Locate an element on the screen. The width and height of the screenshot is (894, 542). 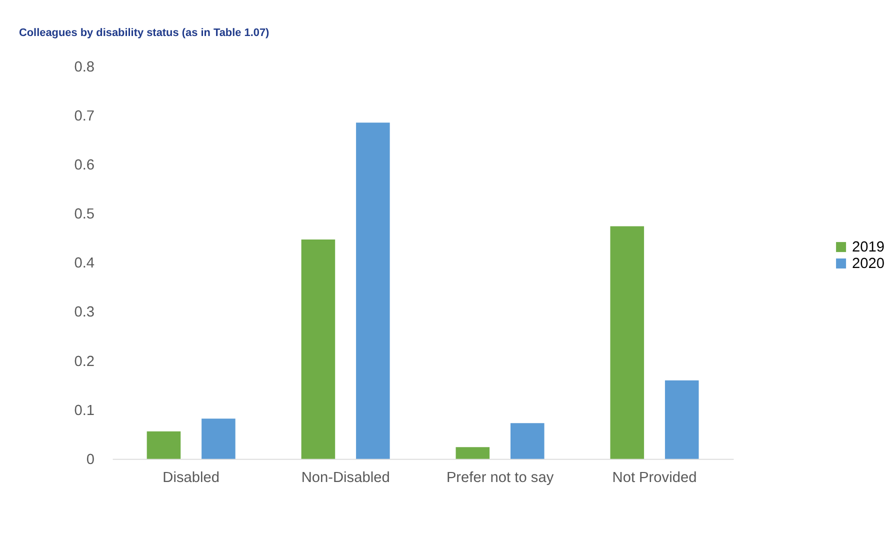
y-tick-label: 0.4 is located at coordinates (84, 264).